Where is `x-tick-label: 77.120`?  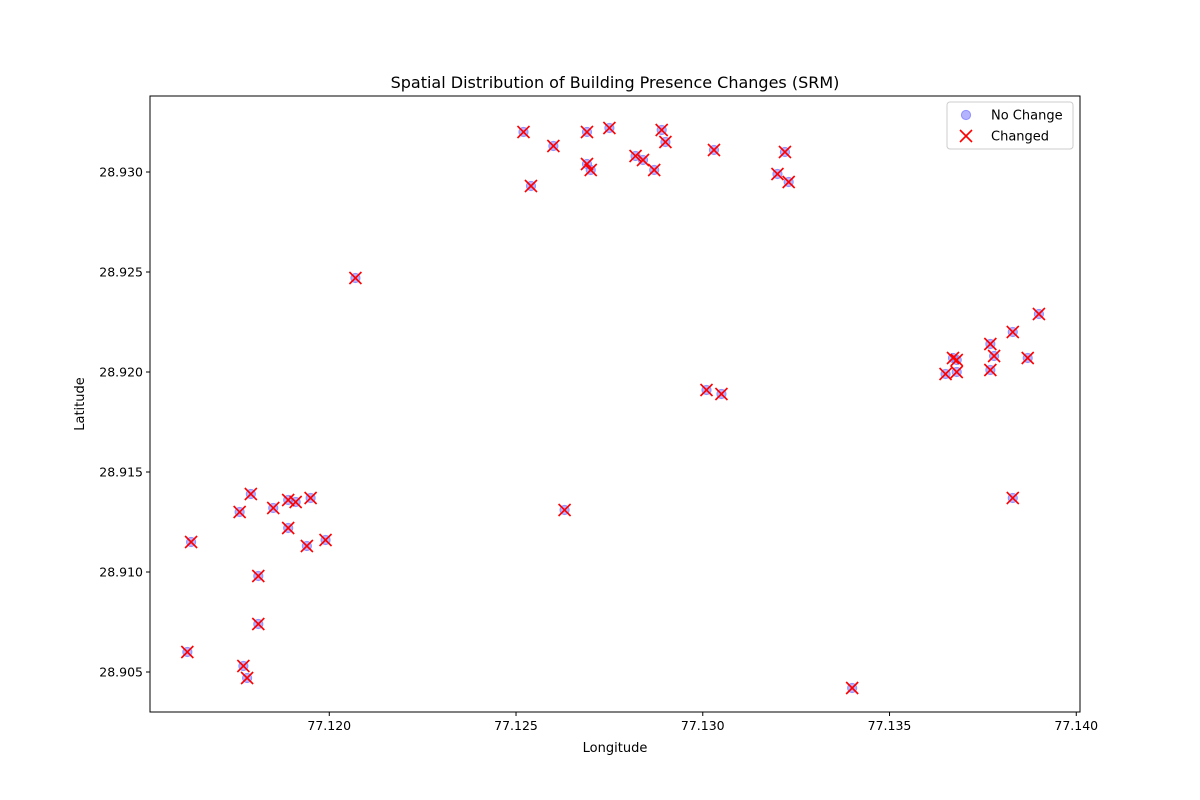 x-tick-label: 77.120 is located at coordinates (329, 725).